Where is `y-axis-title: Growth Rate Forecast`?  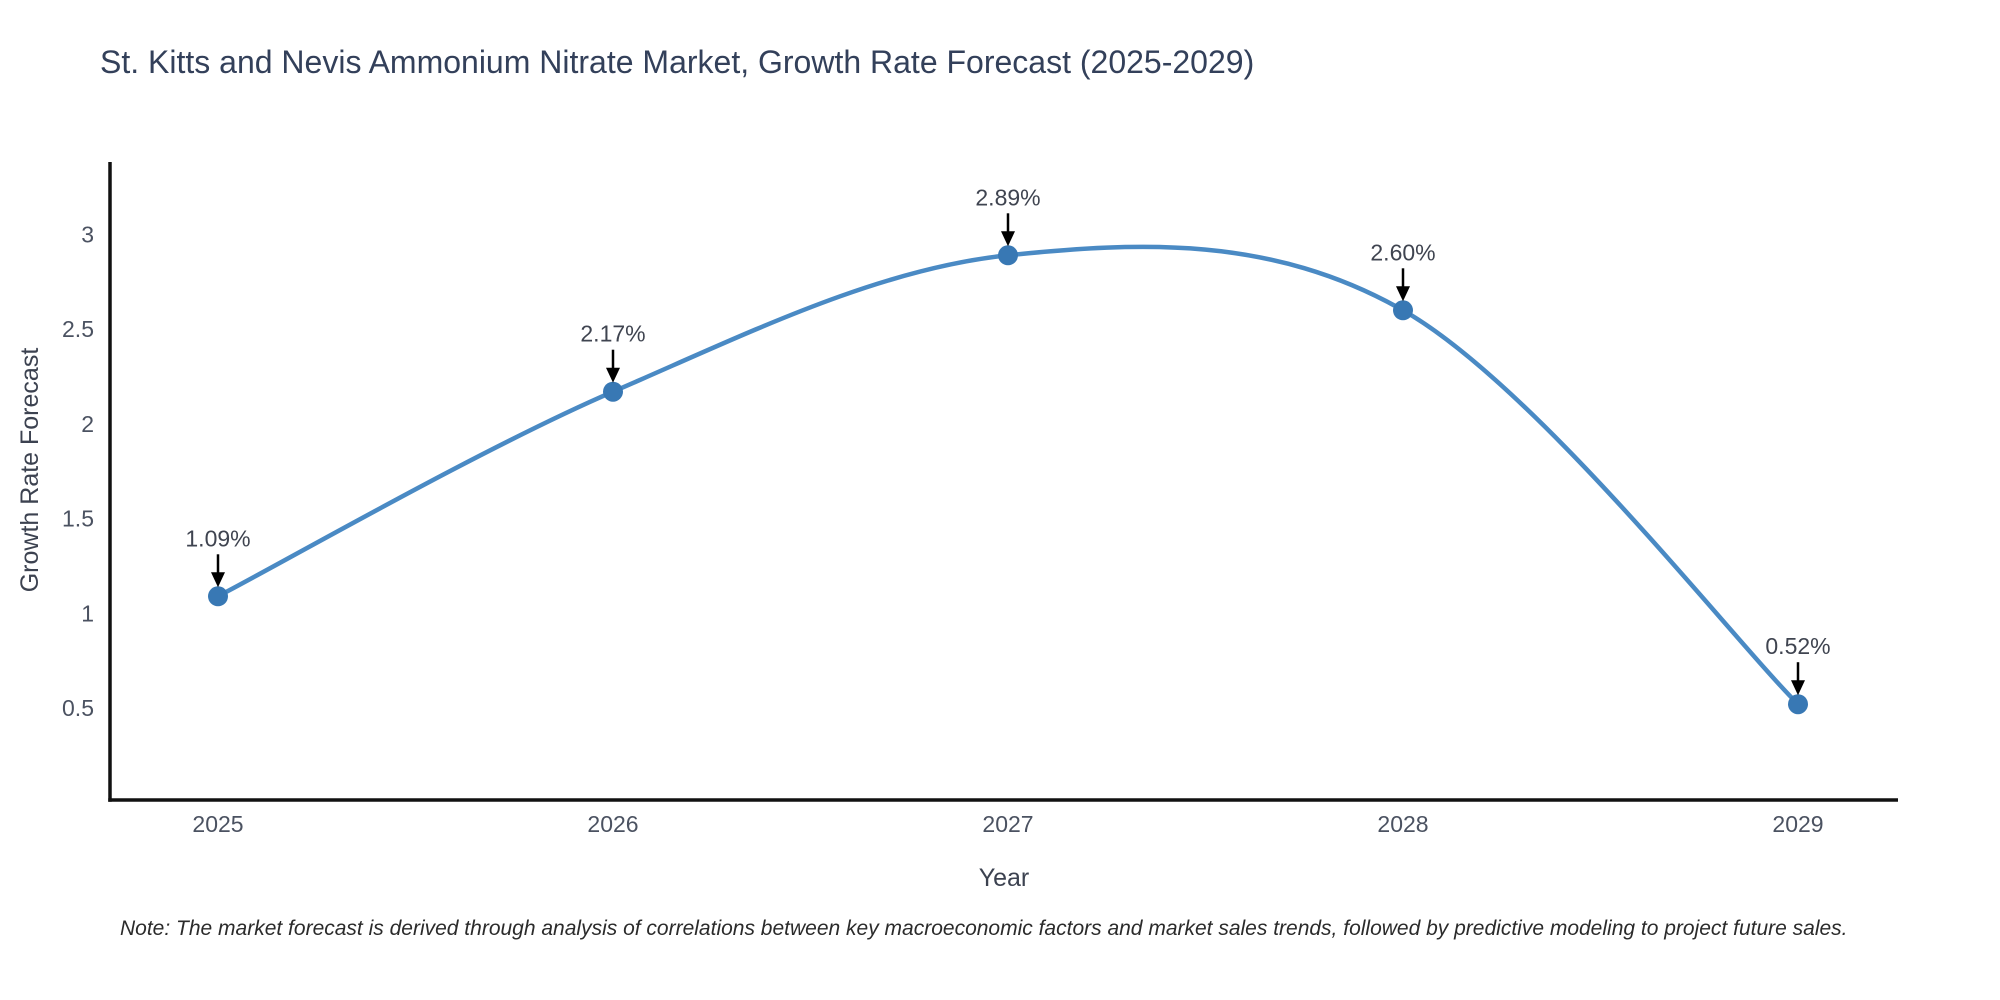
y-axis-title: Growth Rate Forecast is located at coordinates (30, 470).